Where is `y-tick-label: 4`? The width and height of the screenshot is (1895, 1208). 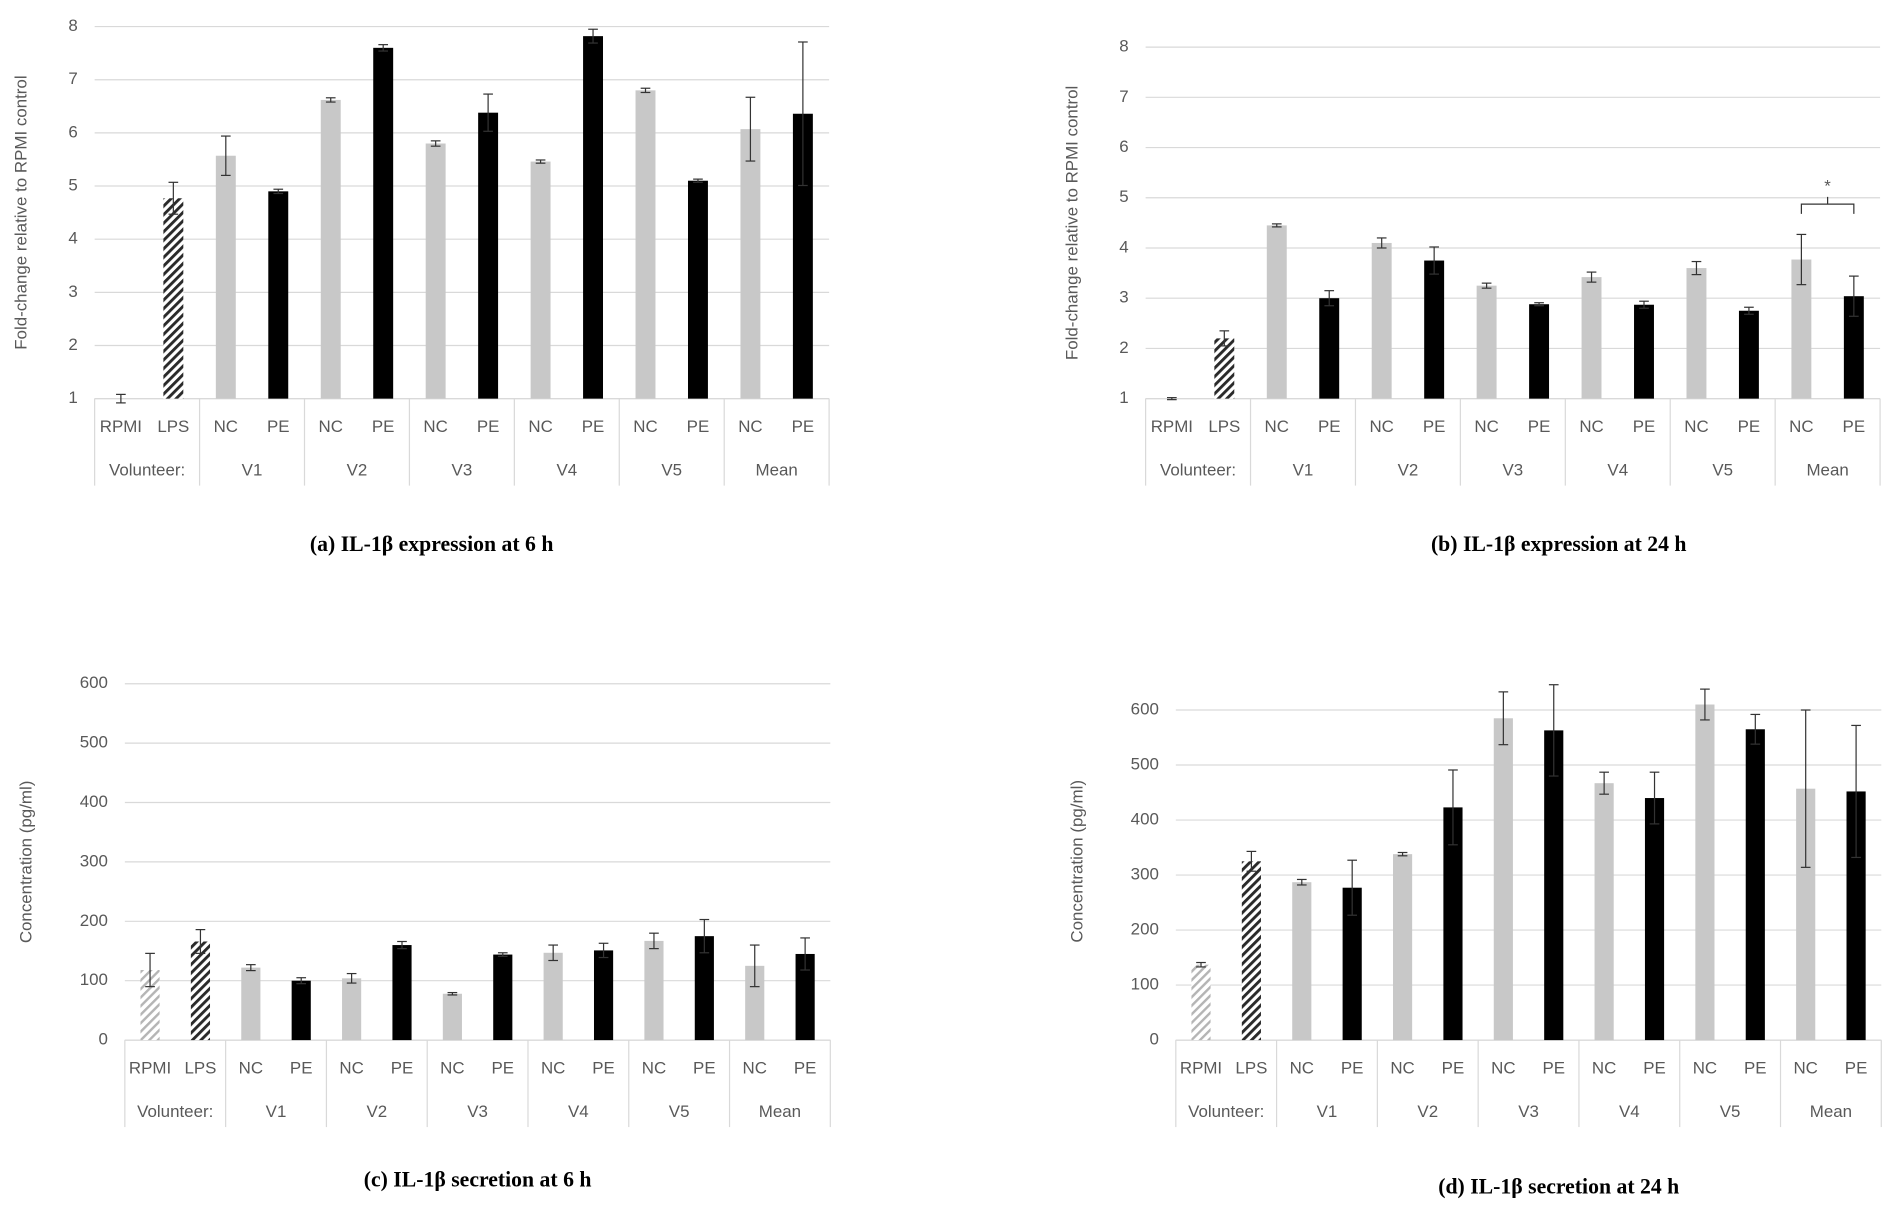
y-tick-label: 4 is located at coordinates (1123, 246).